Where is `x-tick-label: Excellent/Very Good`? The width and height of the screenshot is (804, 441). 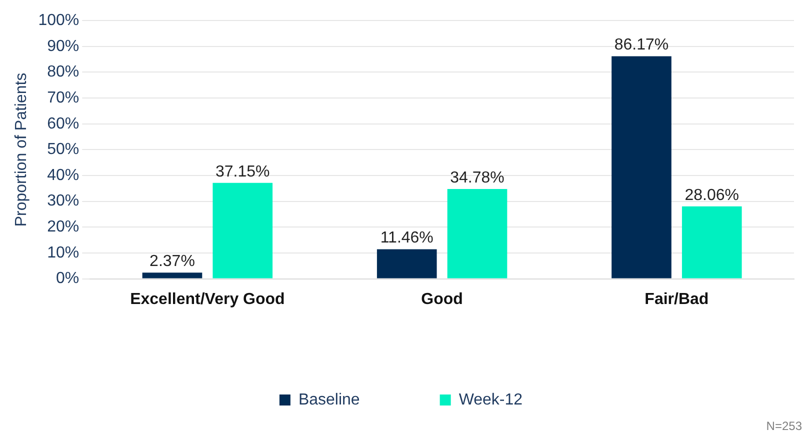
x-tick-label: Excellent/Very Good is located at coordinates (207, 299).